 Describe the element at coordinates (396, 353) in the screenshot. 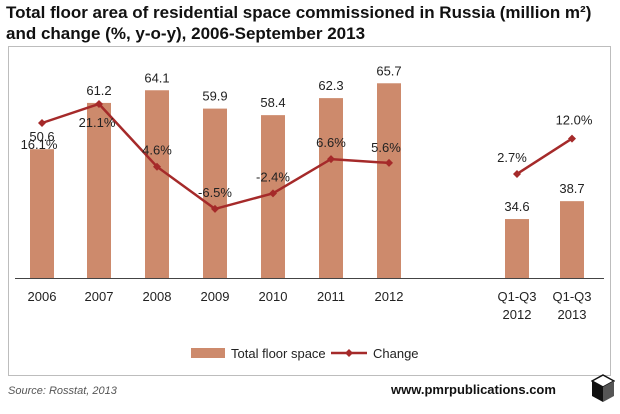

I see `legend-label-line: Change` at that location.